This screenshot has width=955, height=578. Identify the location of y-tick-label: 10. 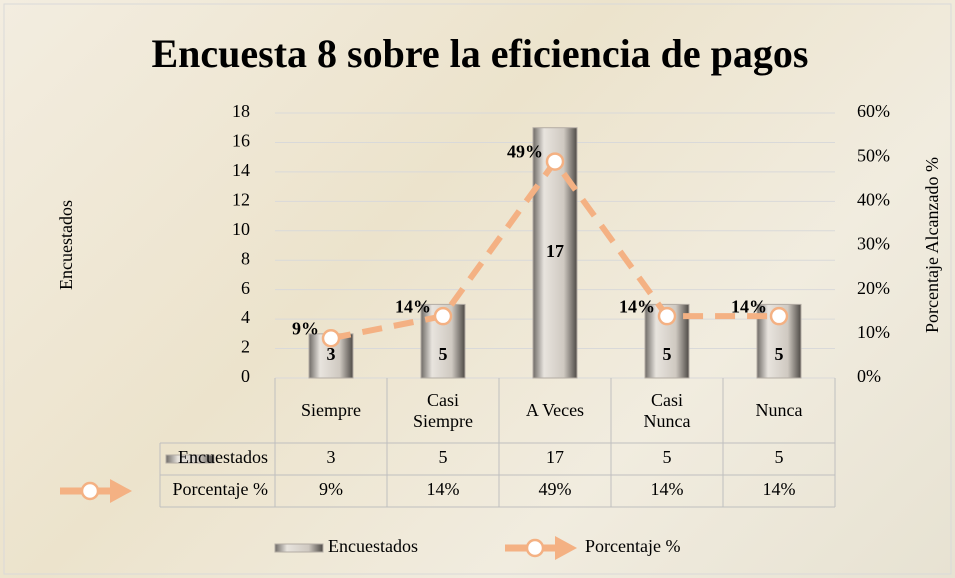
(241, 229).